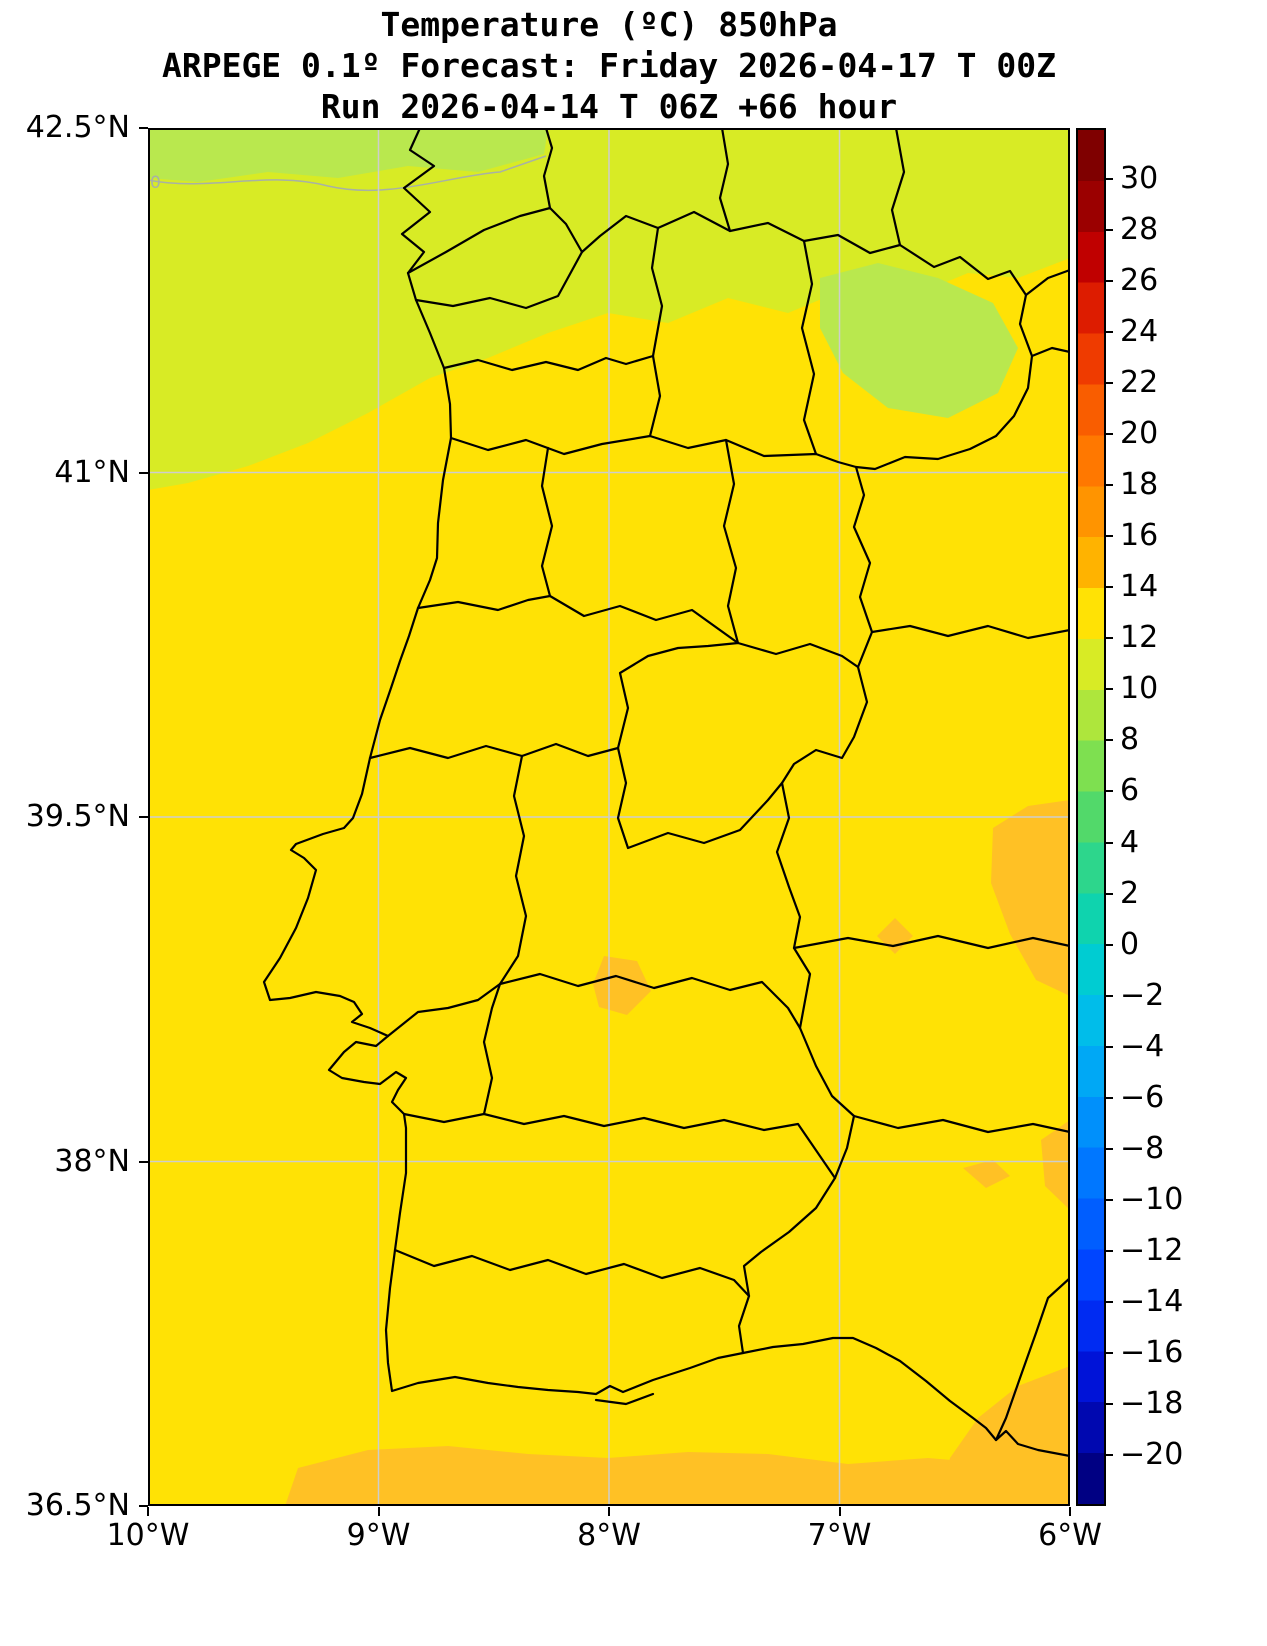 Image resolution: width=1267 pixels, height=1646 pixels. I want to click on colorbar-tick-label: 6, so click(1130, 791).